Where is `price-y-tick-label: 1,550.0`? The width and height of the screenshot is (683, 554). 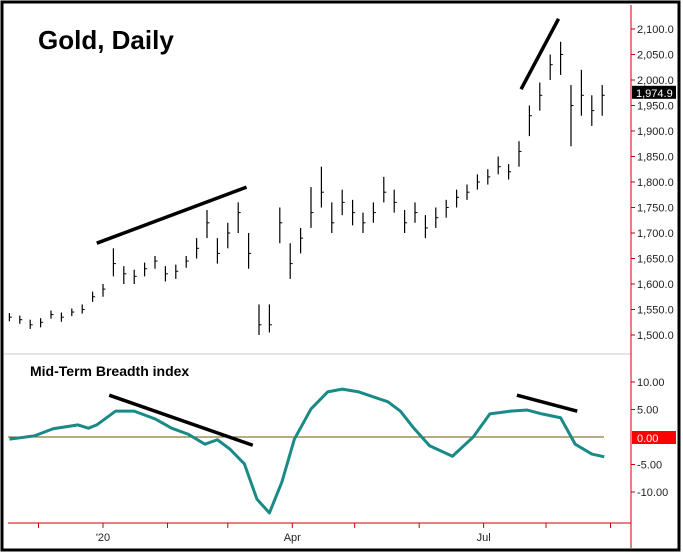 price-y-tick-label: 1,550.0 is located at coordinates (655, 311).